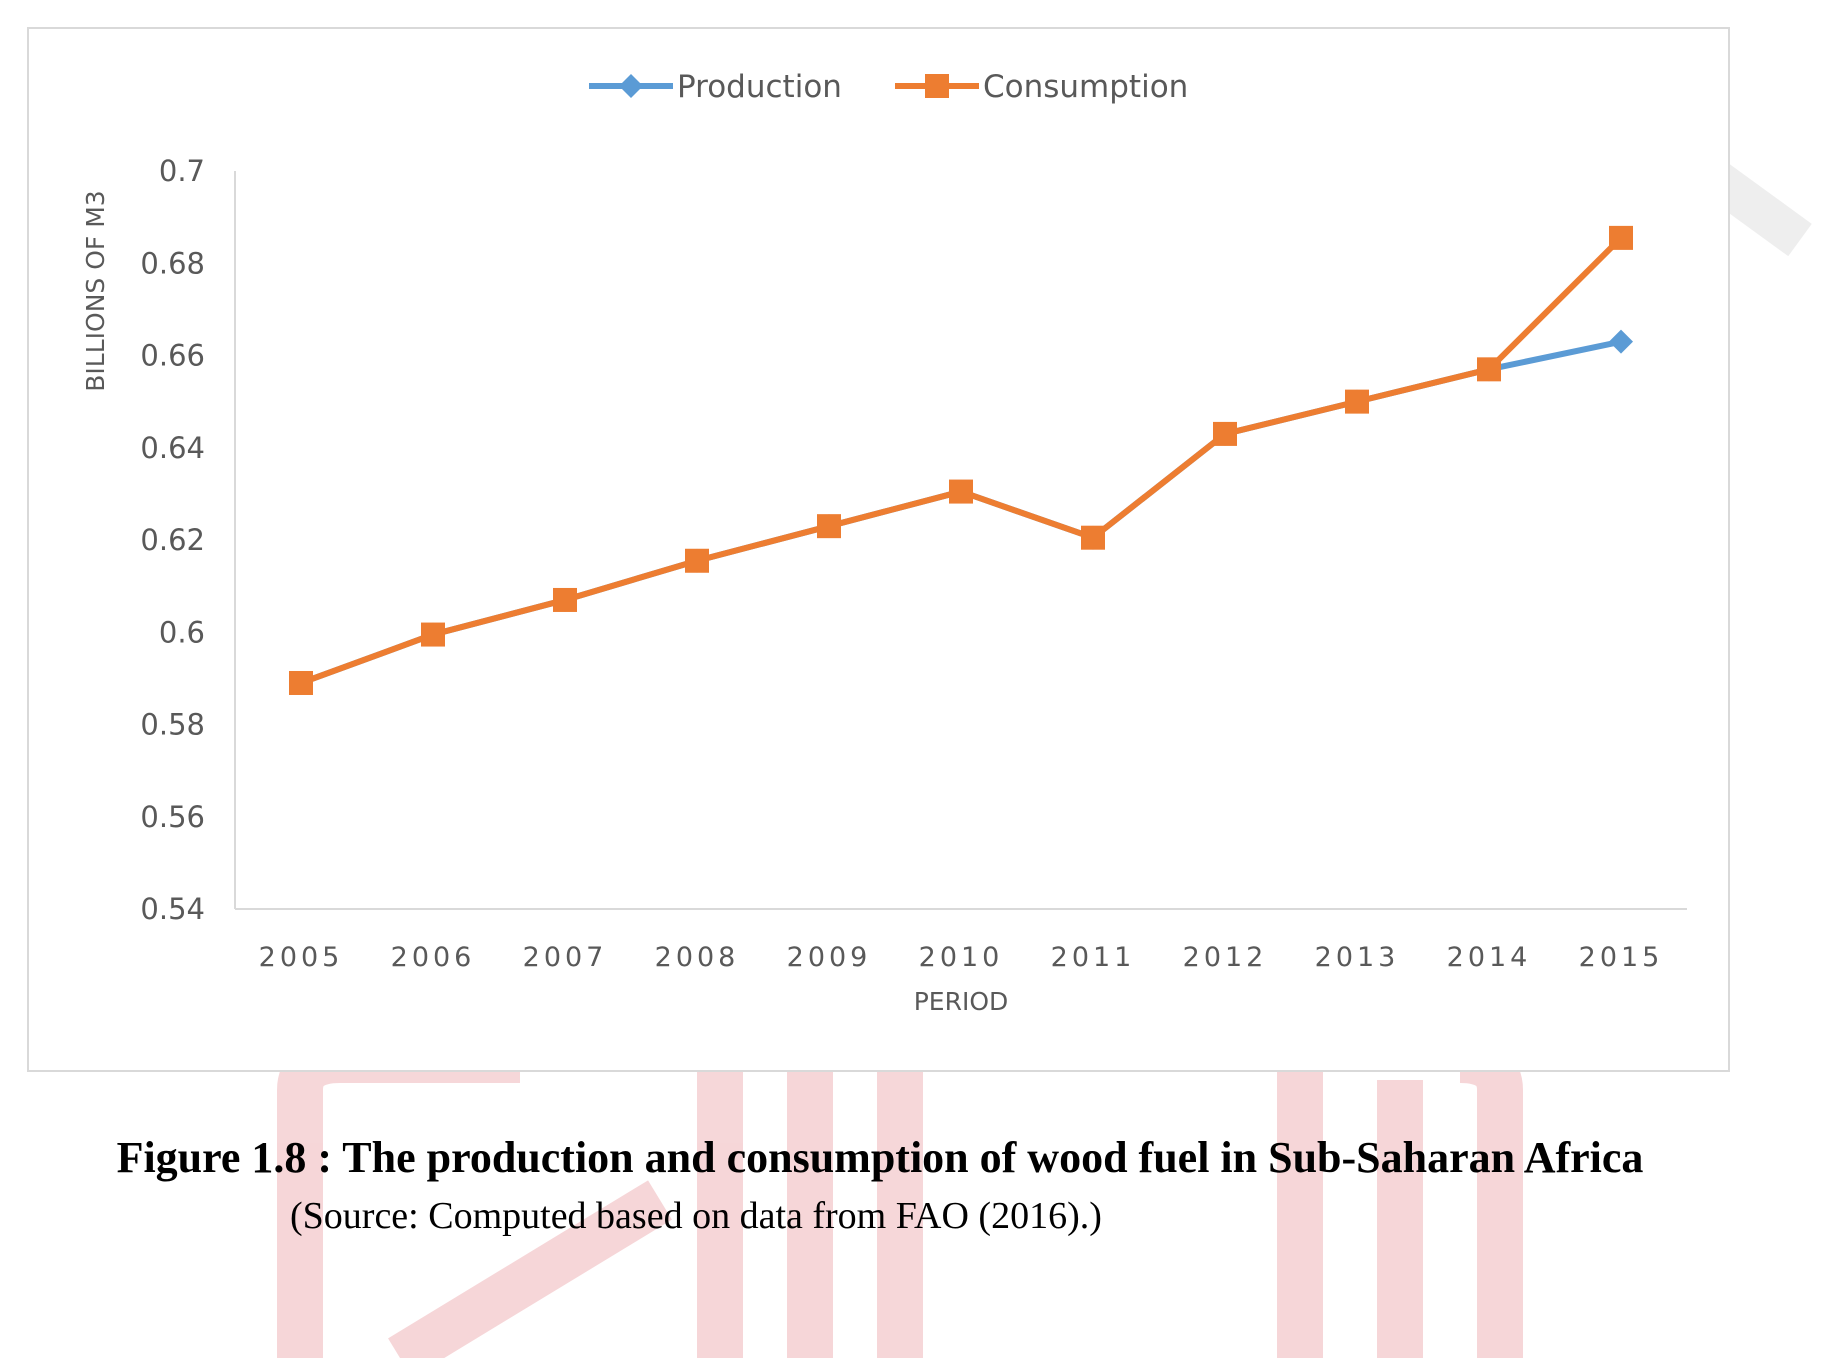  What do you see at coordinates (759, 87) in the screenshot?
I see `legend-label: Production` at bounding box center [759, 87].